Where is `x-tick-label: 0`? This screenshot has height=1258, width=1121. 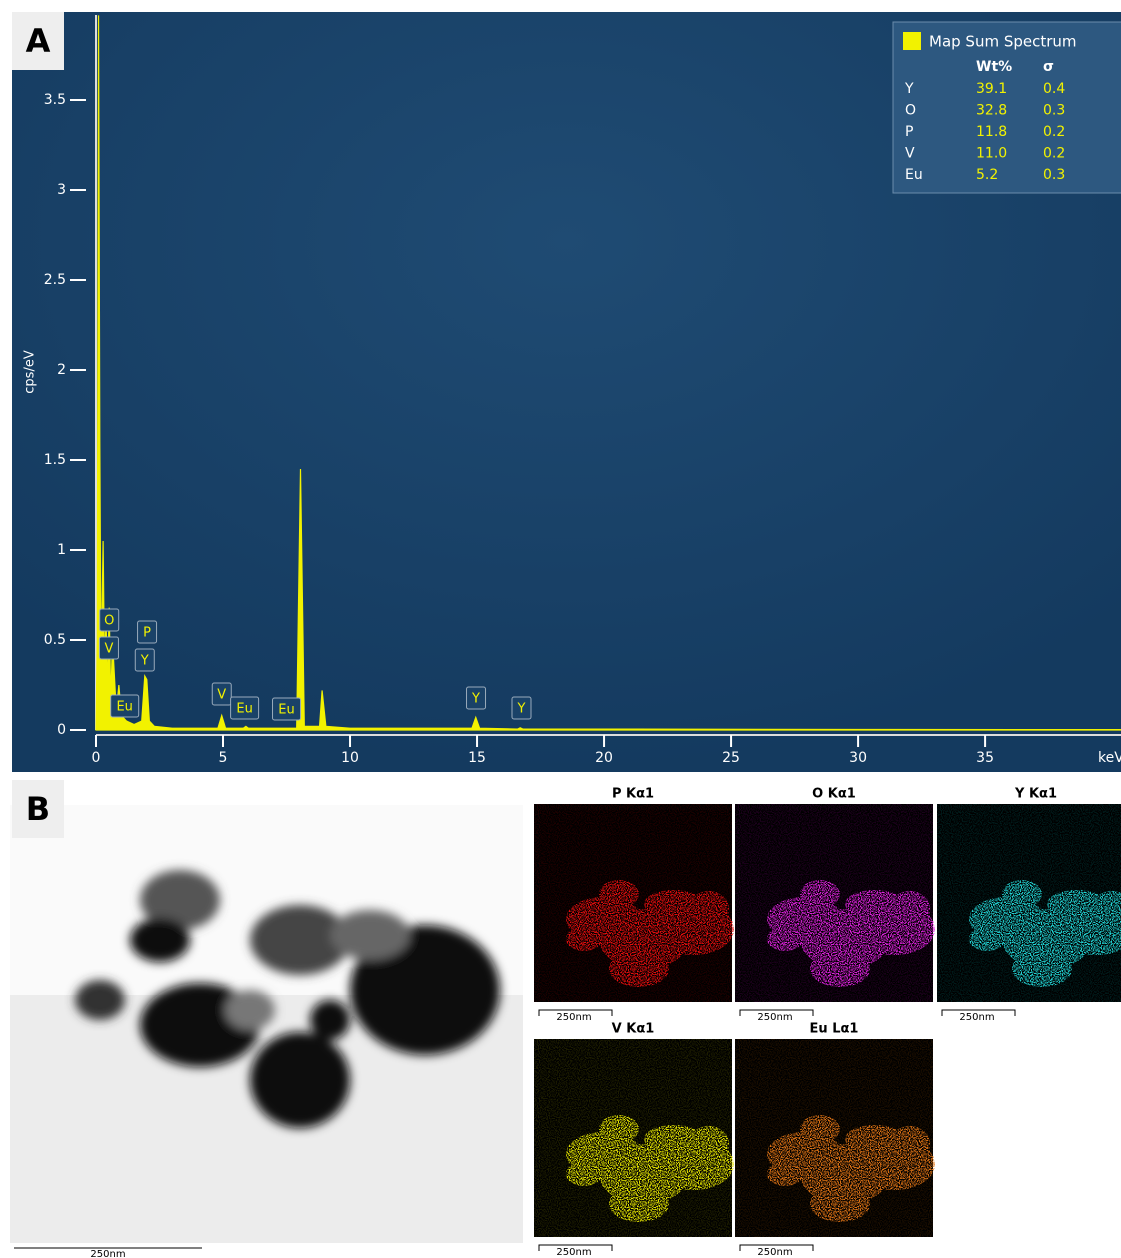
x-tick-label: 0 is located at coordinates (96, 758).